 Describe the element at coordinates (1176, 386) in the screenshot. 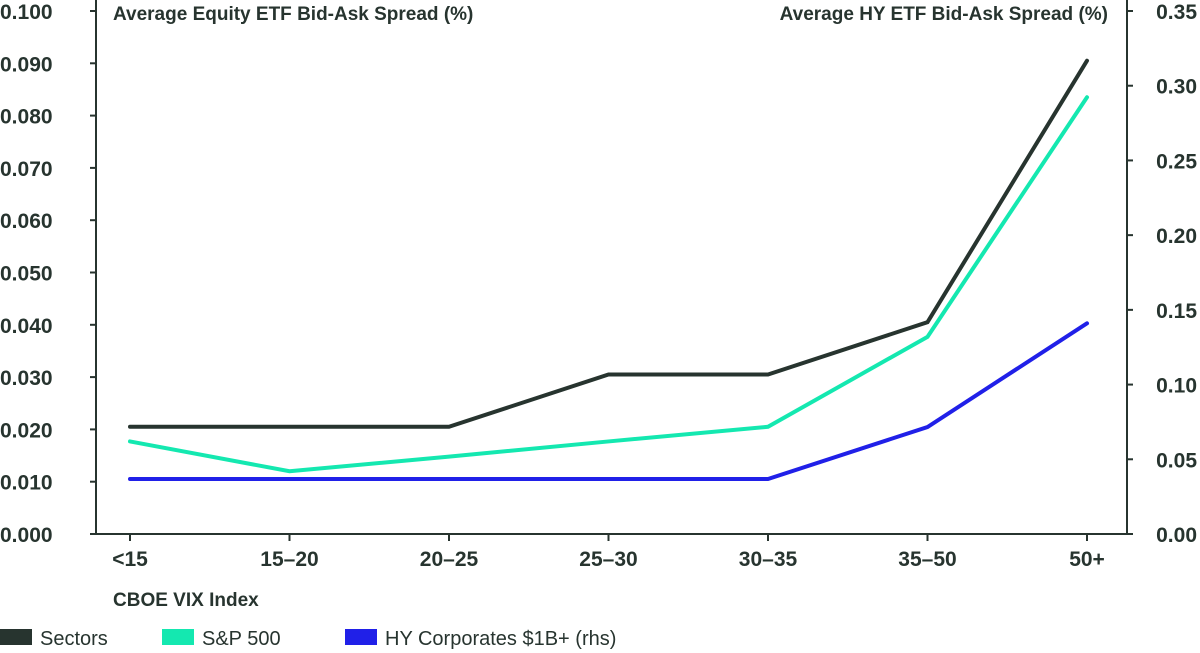

I see `right-tick-label: 0.10` at that location.